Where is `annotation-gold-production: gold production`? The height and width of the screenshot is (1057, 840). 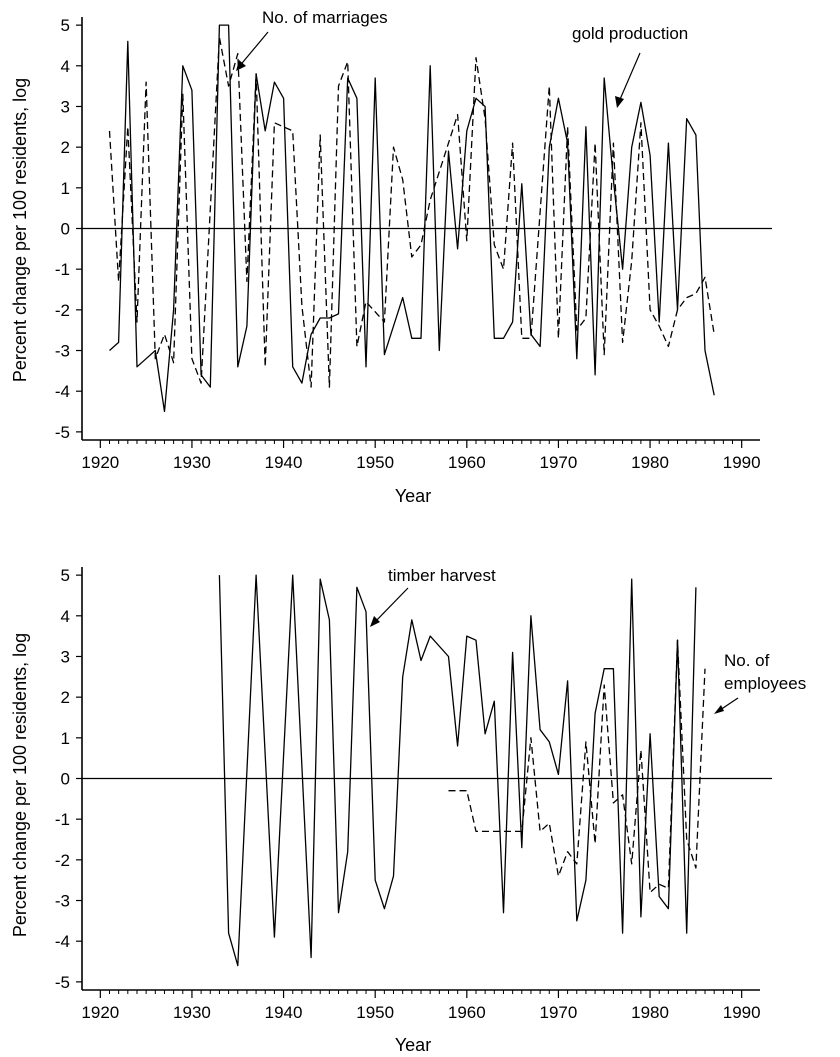 annotation-gold-production: gold production is located at coordinates (630, 33).